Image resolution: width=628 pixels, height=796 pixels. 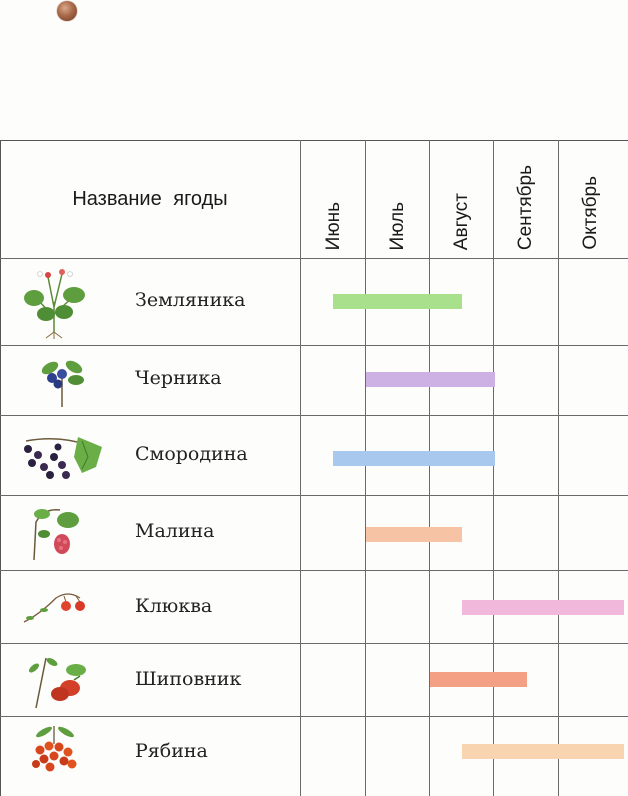 I want to click on season-bar-strawberry, so click(x=398, y=301).